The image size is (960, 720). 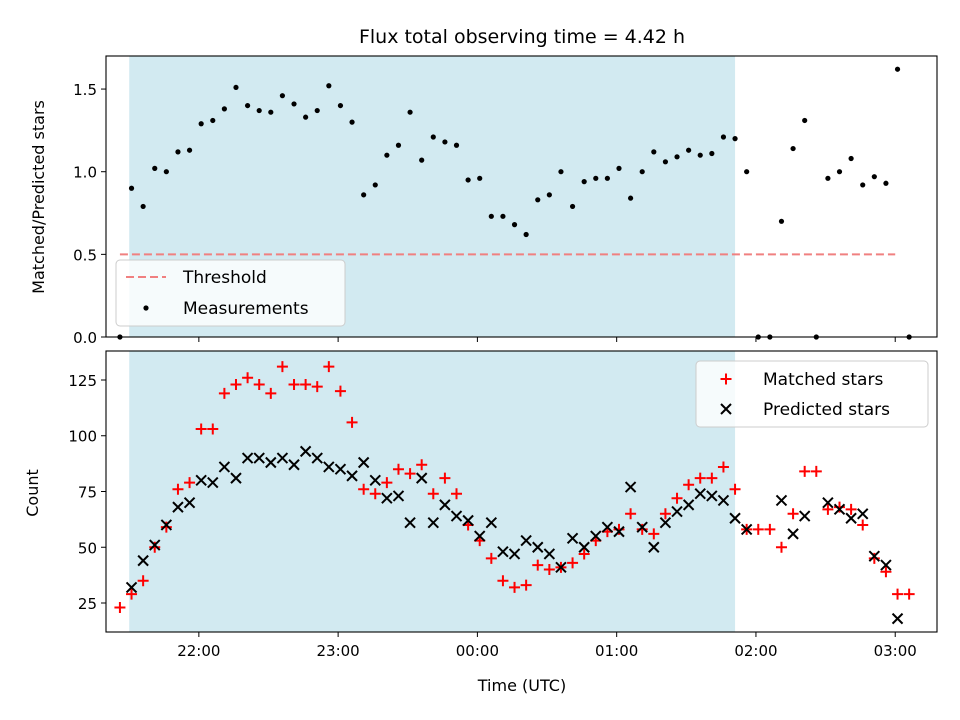 I want to click on legend-measurements-swatch, so click(x=146, y=308).